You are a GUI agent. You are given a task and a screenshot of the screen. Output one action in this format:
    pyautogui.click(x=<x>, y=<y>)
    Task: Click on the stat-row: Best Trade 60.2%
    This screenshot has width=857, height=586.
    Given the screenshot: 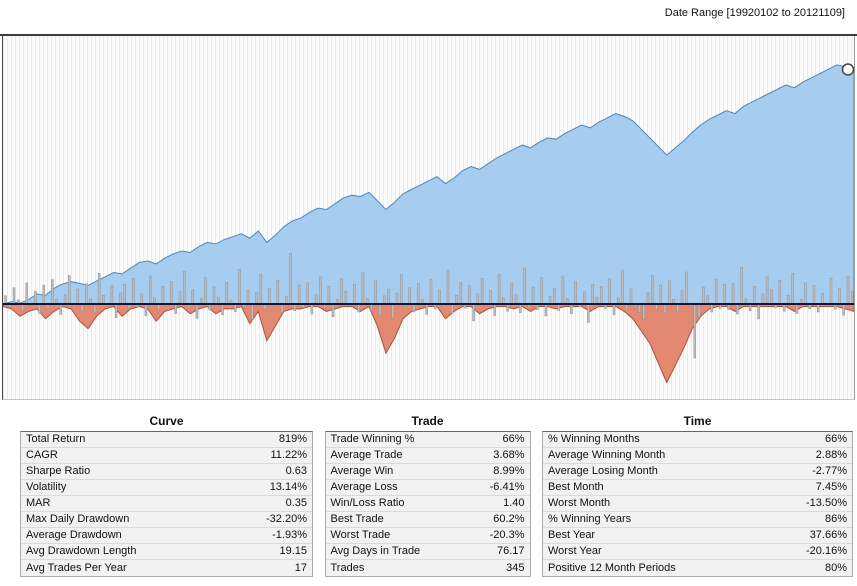 What is the action you would take?
    pyautogui.click(x=427, y=520)
    